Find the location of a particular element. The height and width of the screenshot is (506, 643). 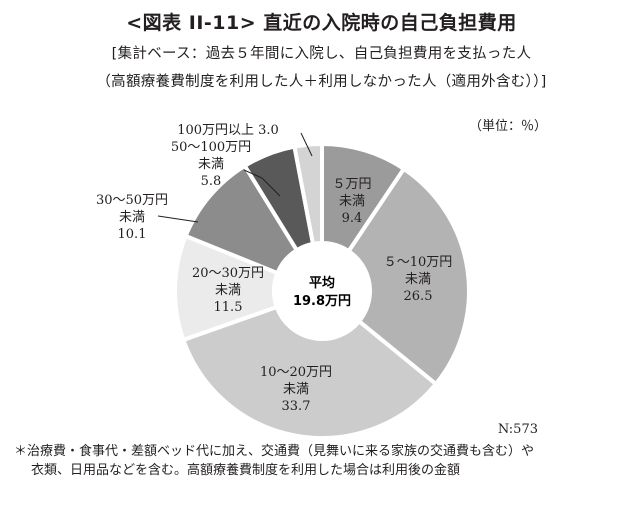

slice-label-5: 50～100万円未満 5.8 is located at coordinates (211, 164).